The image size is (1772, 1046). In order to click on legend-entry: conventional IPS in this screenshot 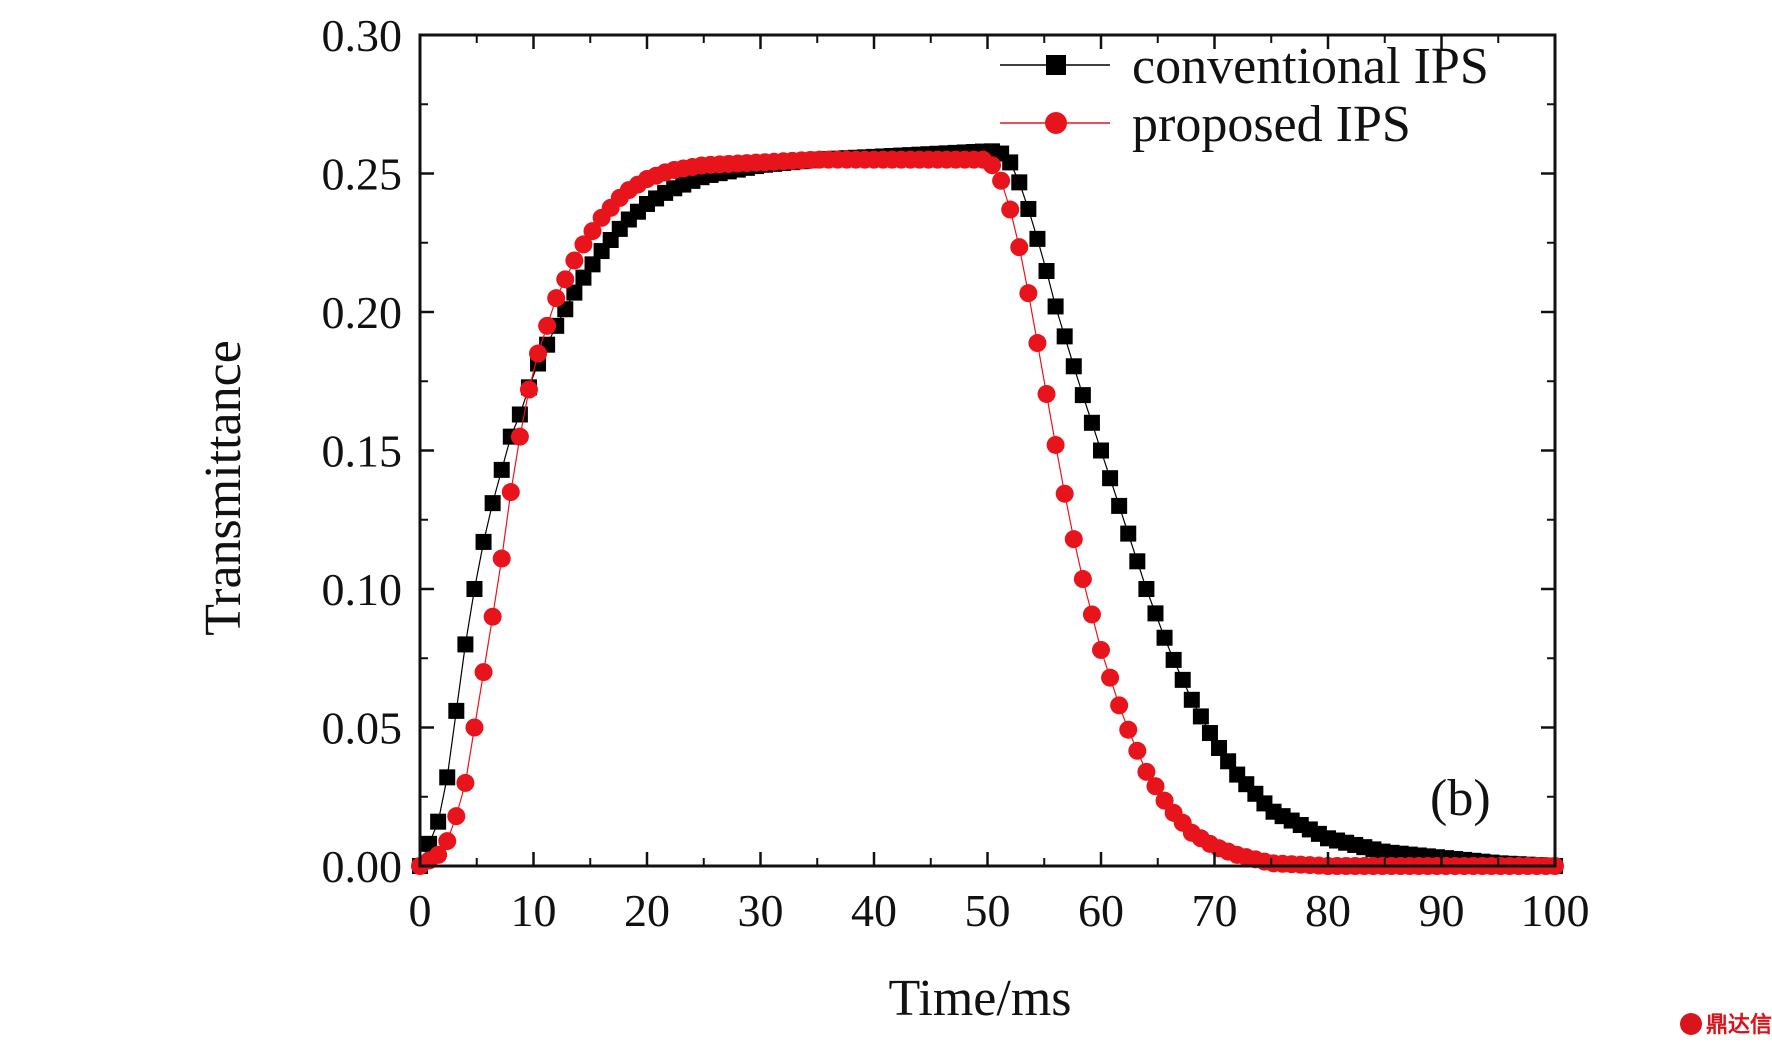, I will do `click(1244, 66)`.